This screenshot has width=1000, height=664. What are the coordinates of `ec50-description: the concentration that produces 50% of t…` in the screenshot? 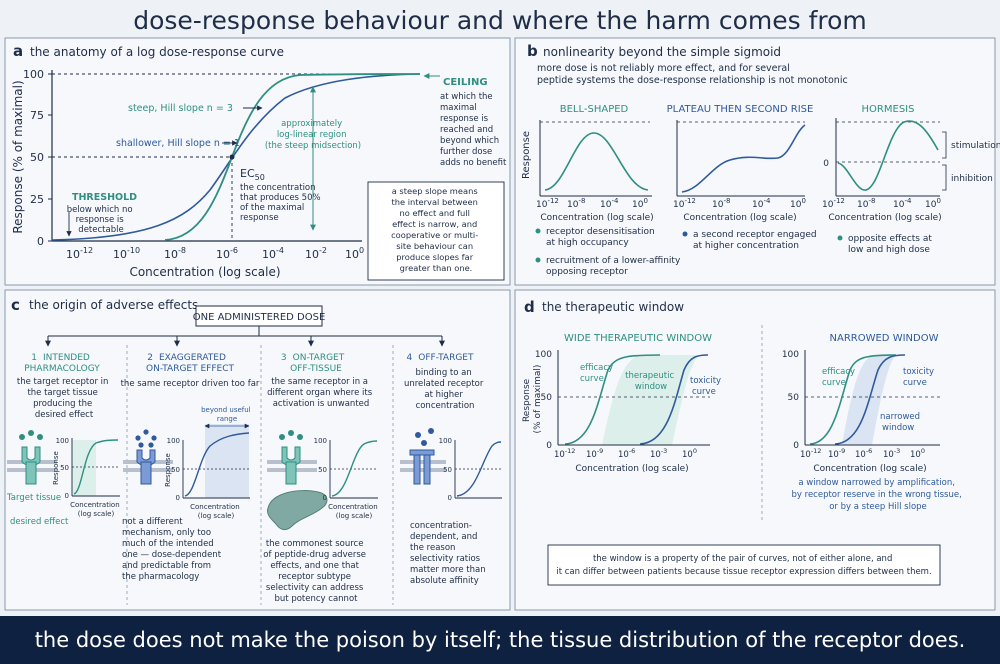 It's located at (281, 203).